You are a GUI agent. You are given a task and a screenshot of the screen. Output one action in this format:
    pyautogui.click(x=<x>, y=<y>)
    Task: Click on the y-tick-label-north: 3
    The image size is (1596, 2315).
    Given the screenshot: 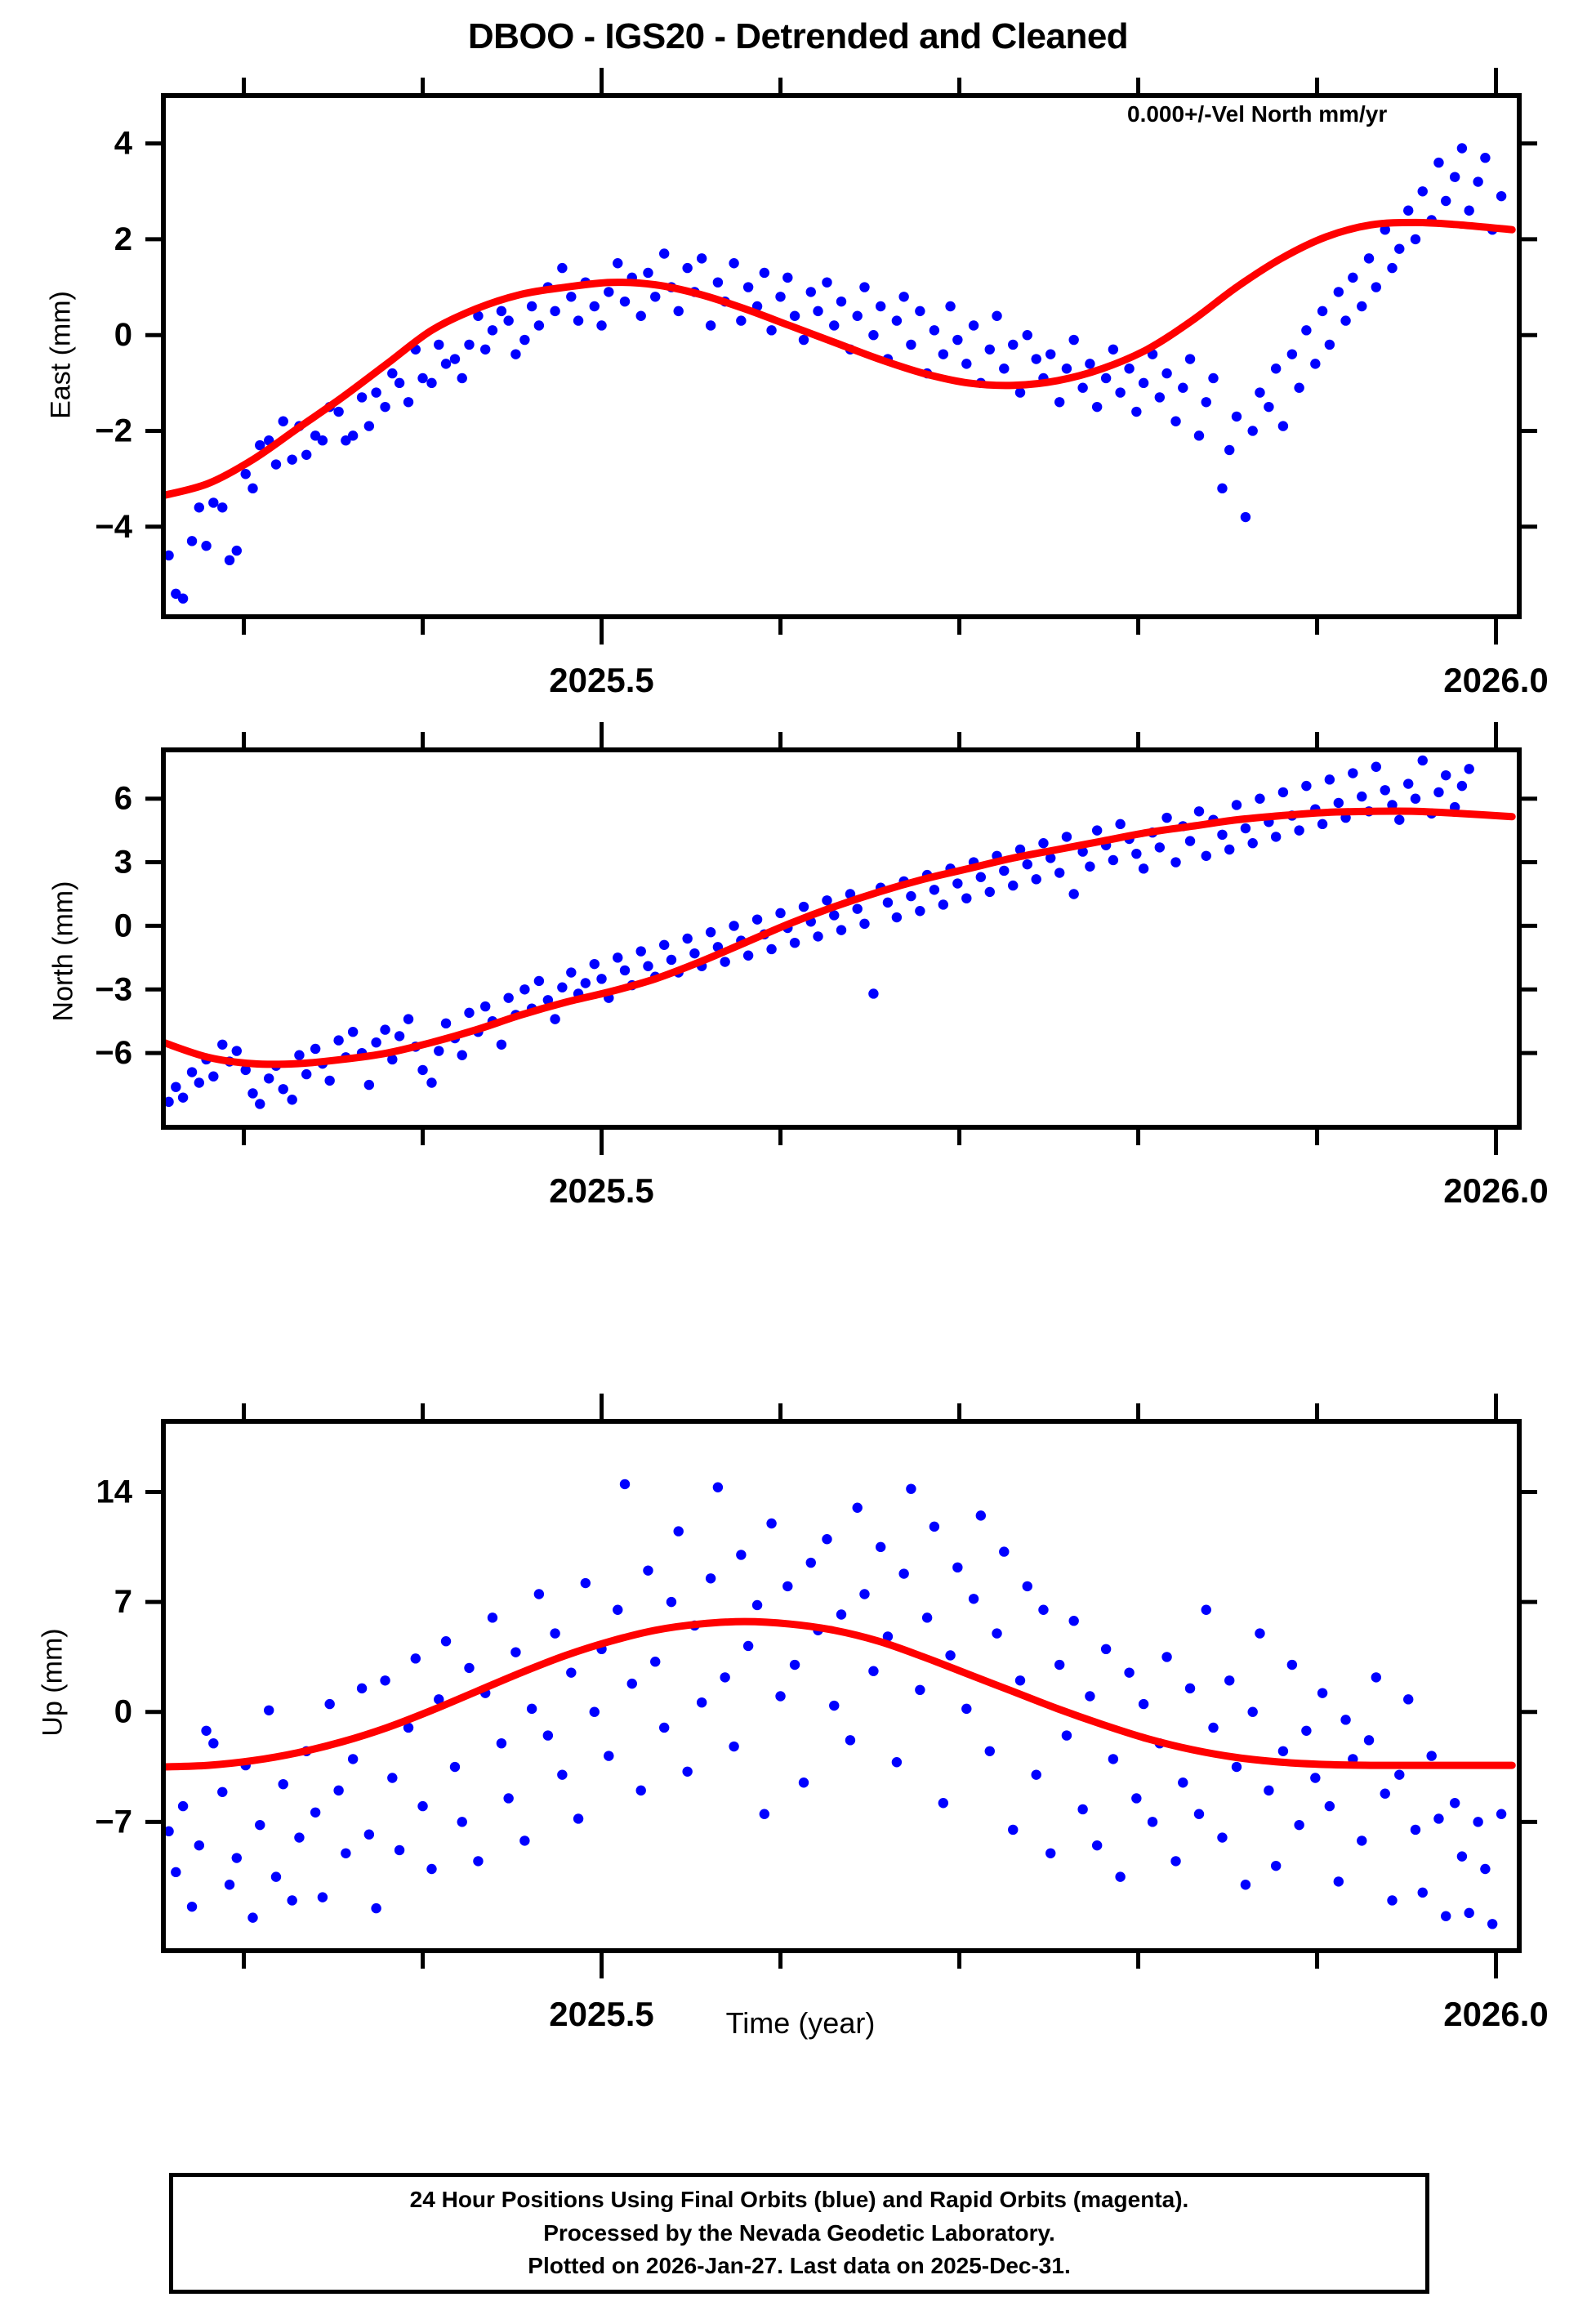 What is the action you would take?
    pyautogui.click(x=123, y=863)
    